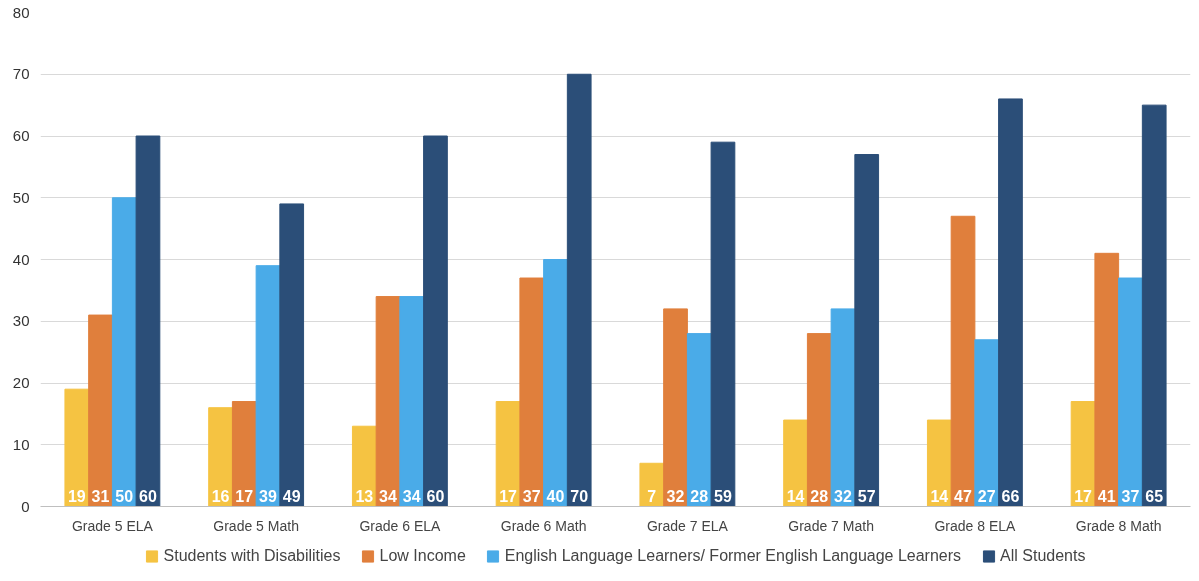 This screenshot has height=581, width=1199. Describe the element at coordinates (975, 525) in the screenshot. I see `x-tick-label: Grade 8 ELA` at that location.